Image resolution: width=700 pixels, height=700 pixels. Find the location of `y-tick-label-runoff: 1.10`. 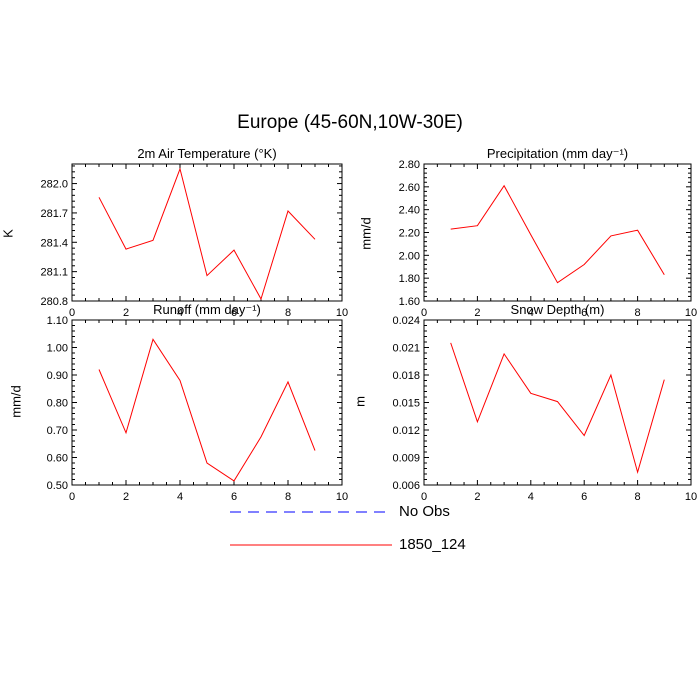

y-tick-label-runoff: 1.10 is located at coordinates (57, 321).